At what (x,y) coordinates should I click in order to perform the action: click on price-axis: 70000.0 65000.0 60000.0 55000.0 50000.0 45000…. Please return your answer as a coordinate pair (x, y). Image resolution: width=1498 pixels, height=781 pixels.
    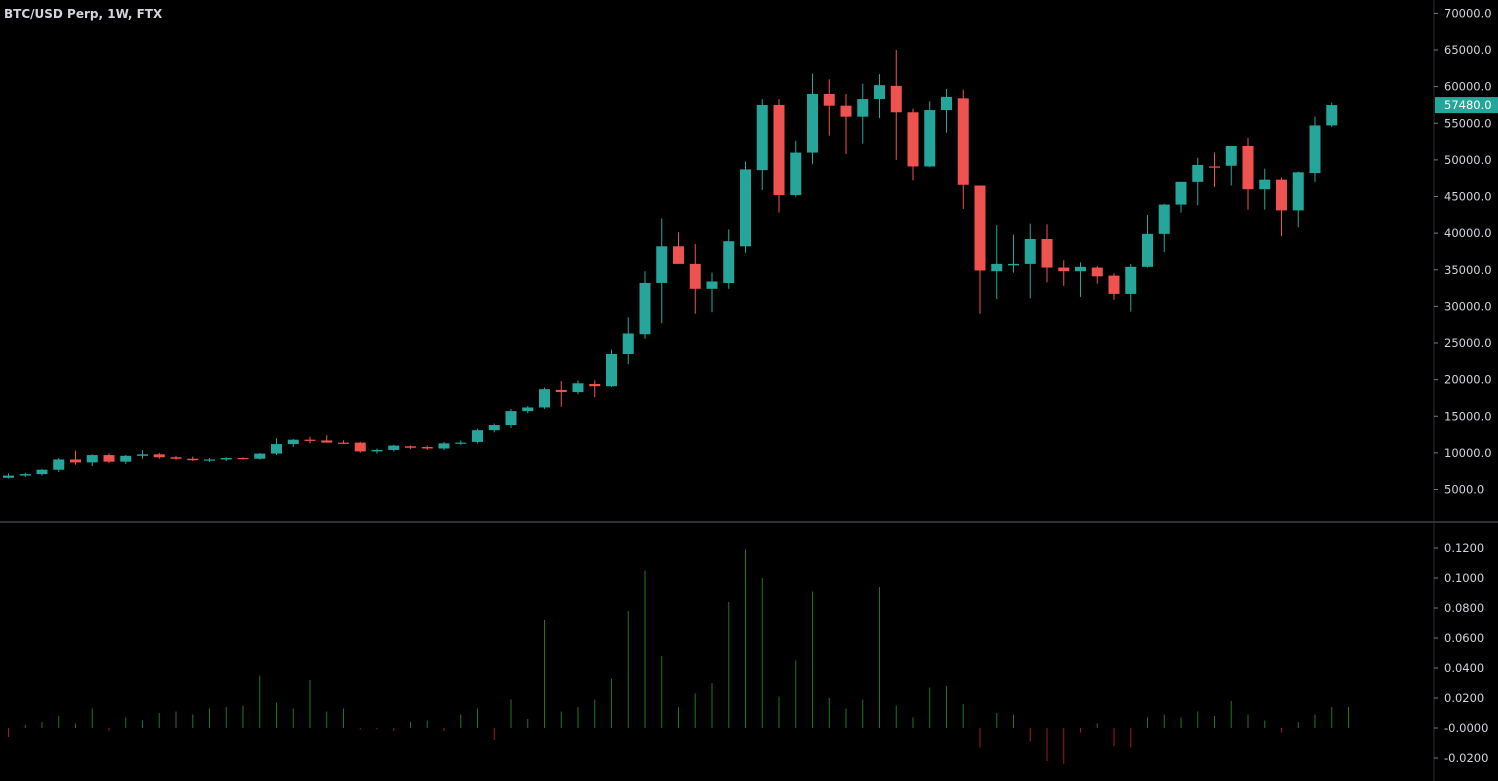
    Looking at the image, I should click on (1463, 251).